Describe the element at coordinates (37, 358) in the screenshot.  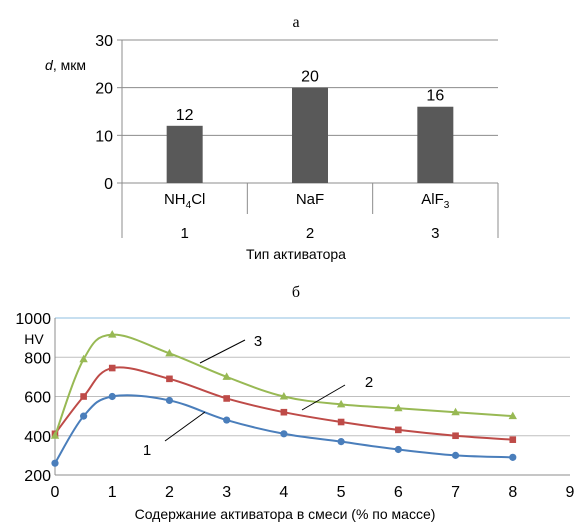
I see `y-tick-label: 800` at that location.